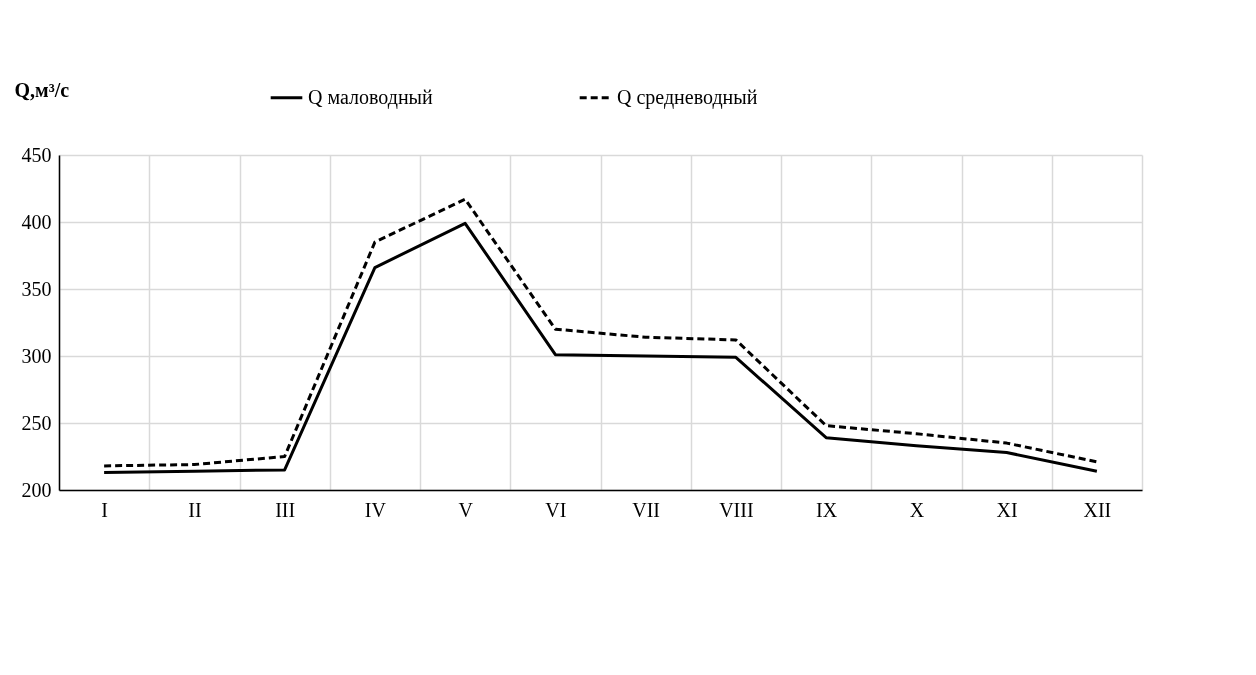 Image resolution: width=1256 pixels, height=675 pixels. I want to click on legend-label: Q средневодный, so click(687, 97).